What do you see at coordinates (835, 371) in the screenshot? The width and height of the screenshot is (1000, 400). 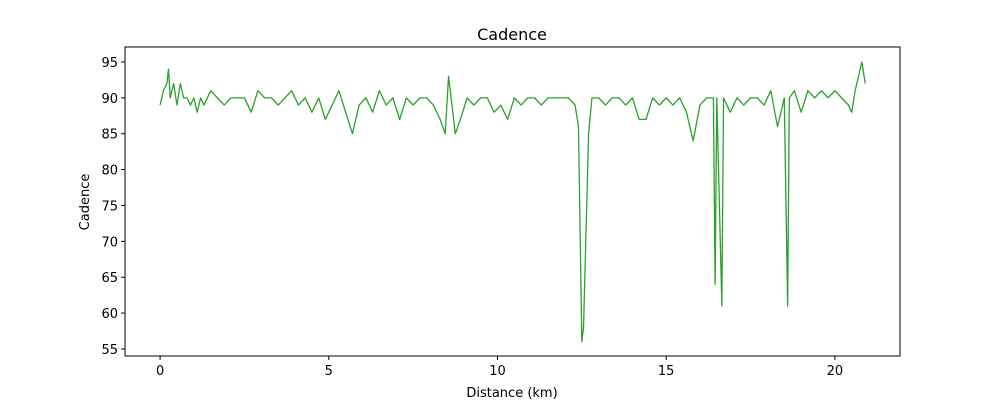 I see `x-tick-label: 20` at bounding box center [835, 371].